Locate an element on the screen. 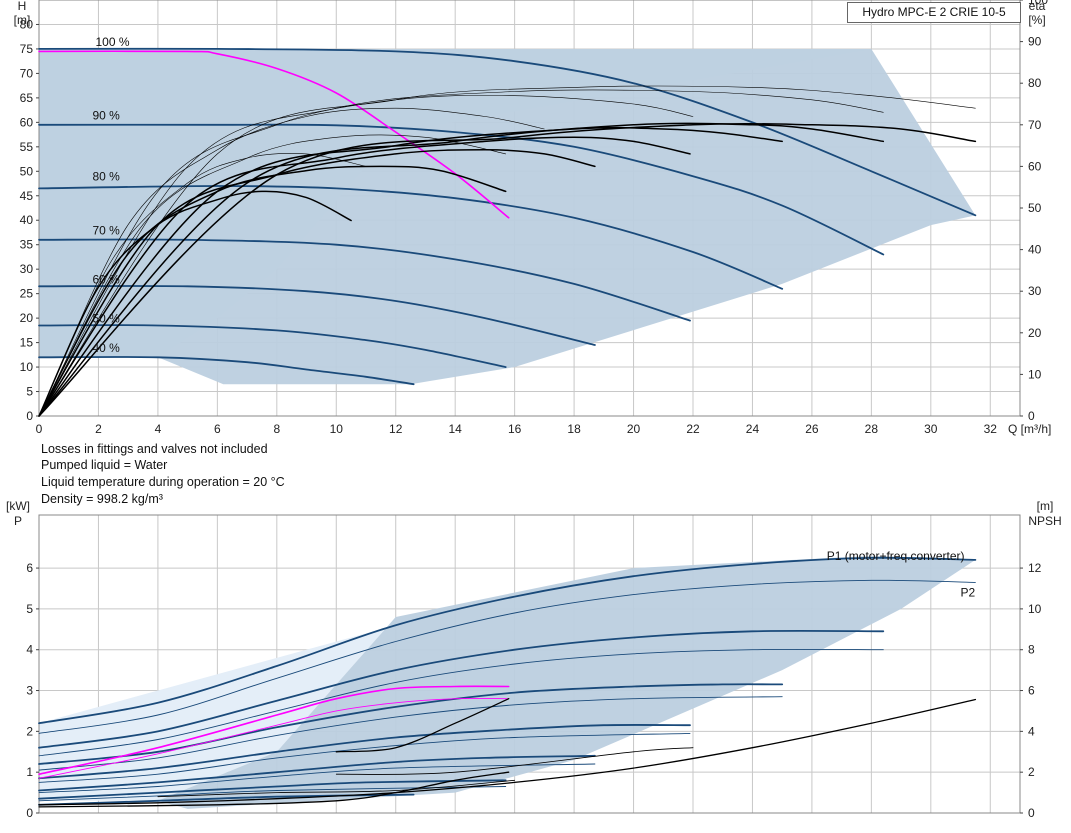  curve-p1-50- is located at coordinates (272, 789).